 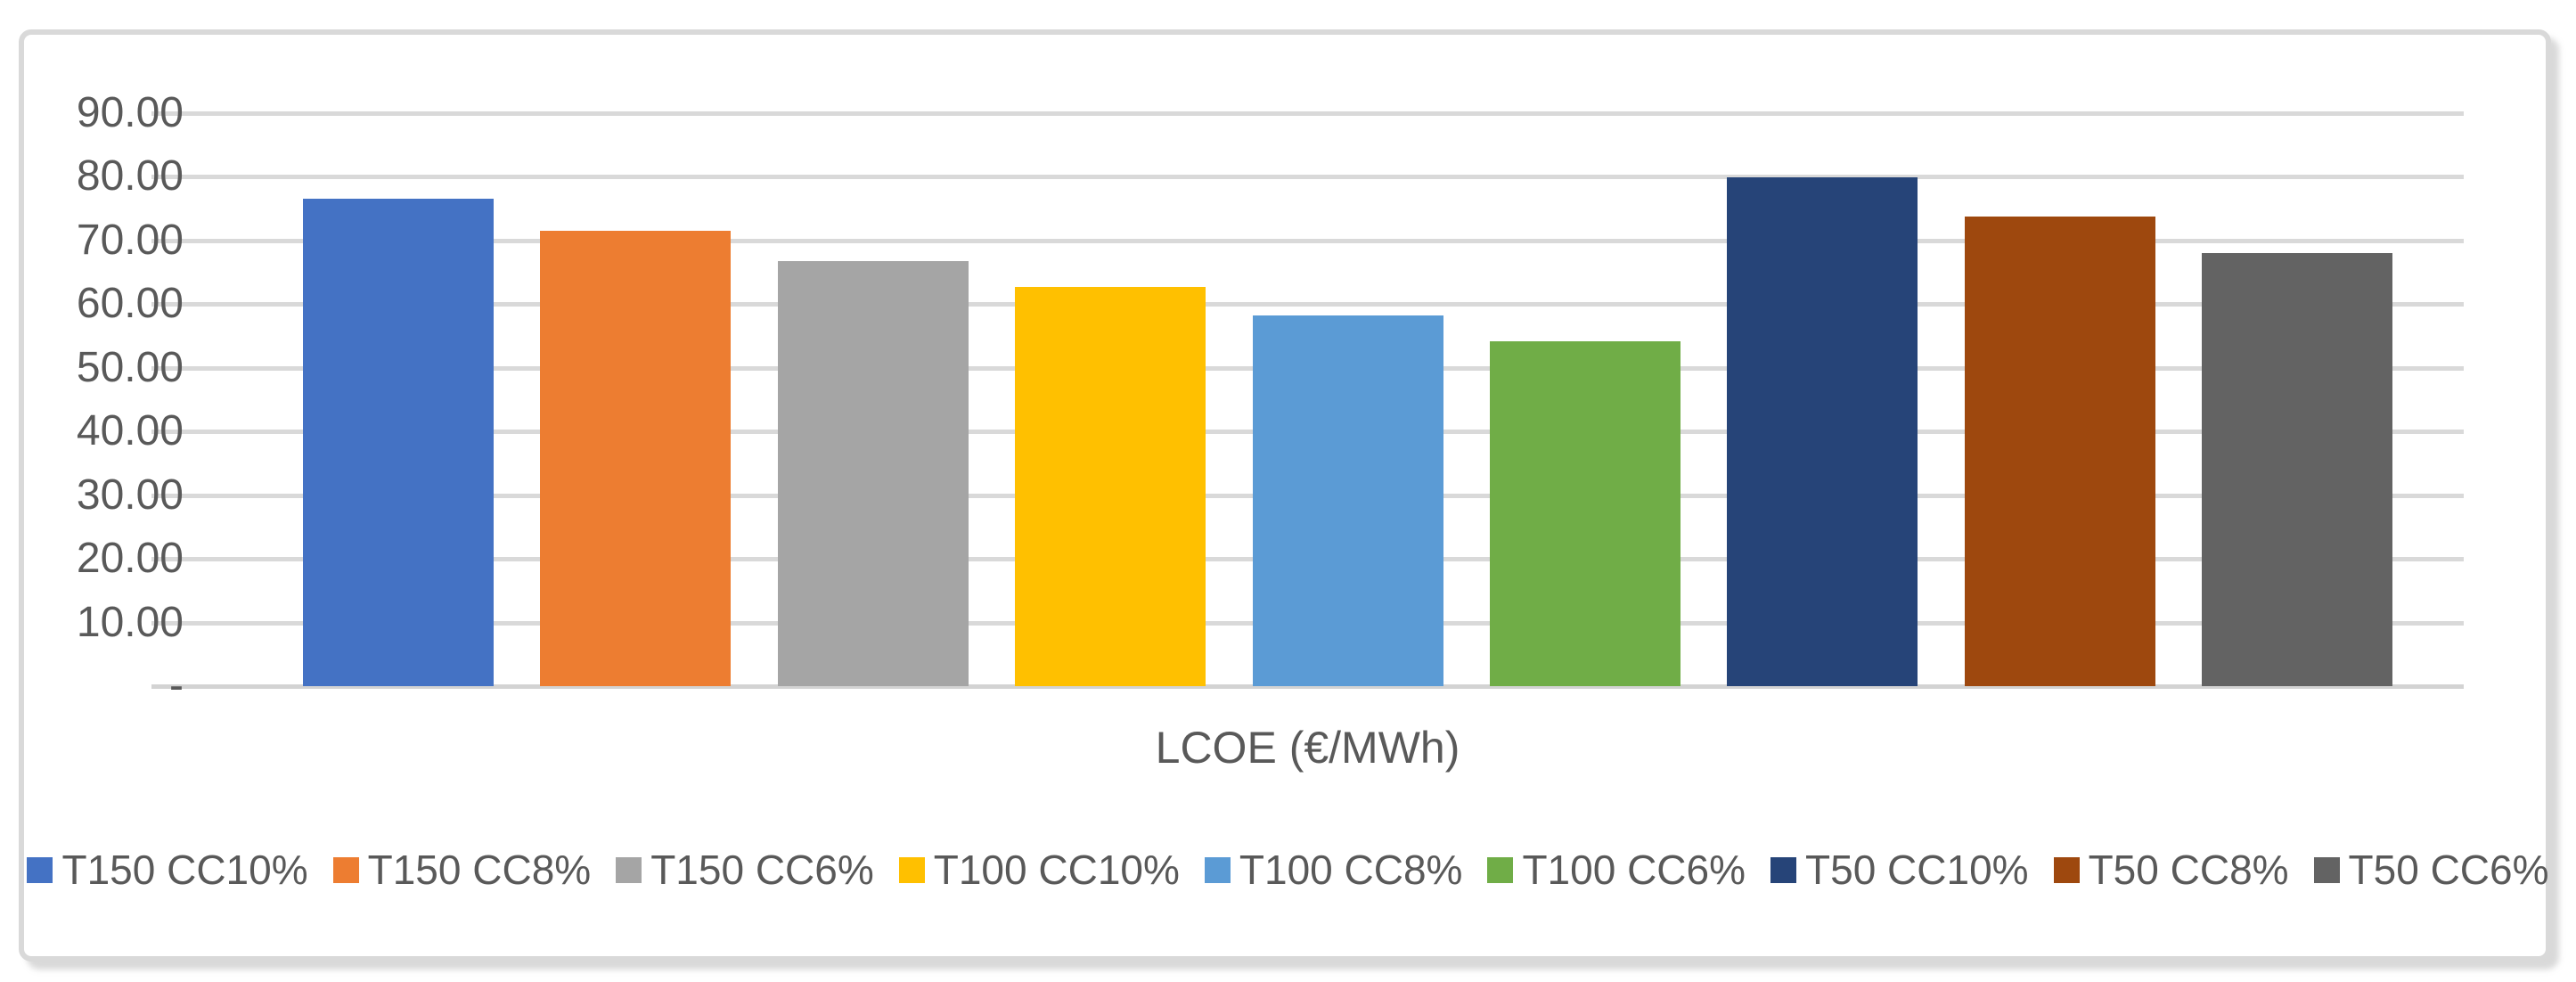 I want to click on x-axis-title: LCOE (€/MWh), so click(x=1307, y=748).